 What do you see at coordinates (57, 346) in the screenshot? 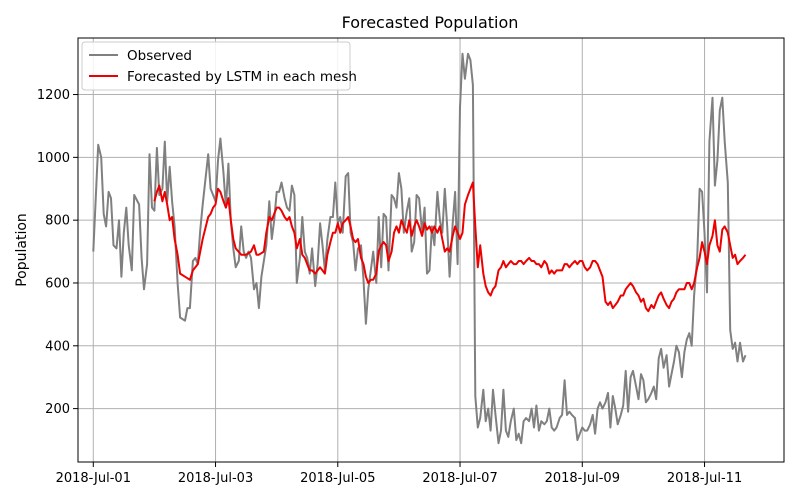
I see `y-tick-label: 400` at bounding box center [57, 346].